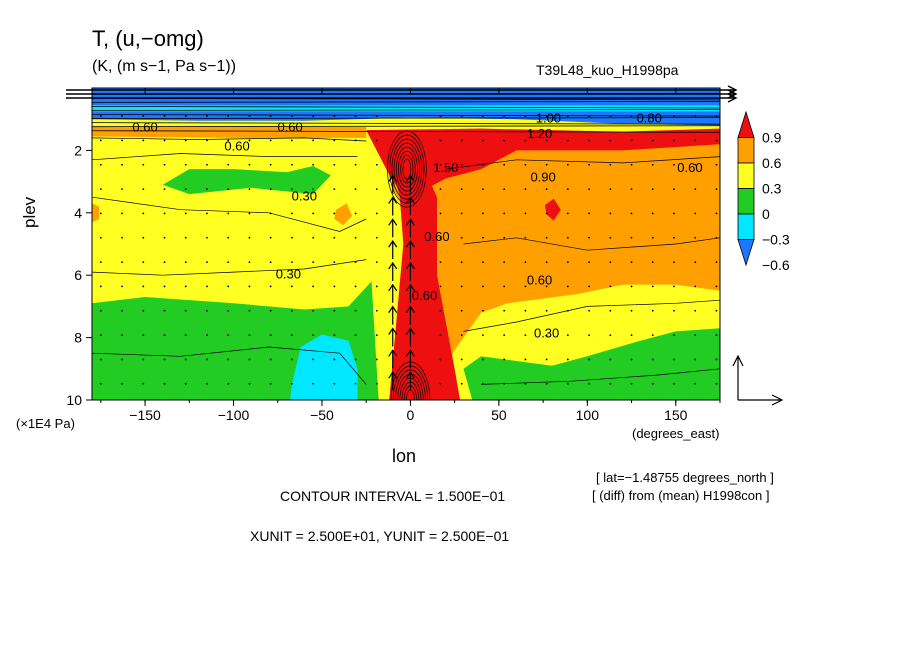 The image size is (904, 654). Describe the element at coordinates (78, 213) in the screenshot. I see `y-tick-label: 4` at that location.